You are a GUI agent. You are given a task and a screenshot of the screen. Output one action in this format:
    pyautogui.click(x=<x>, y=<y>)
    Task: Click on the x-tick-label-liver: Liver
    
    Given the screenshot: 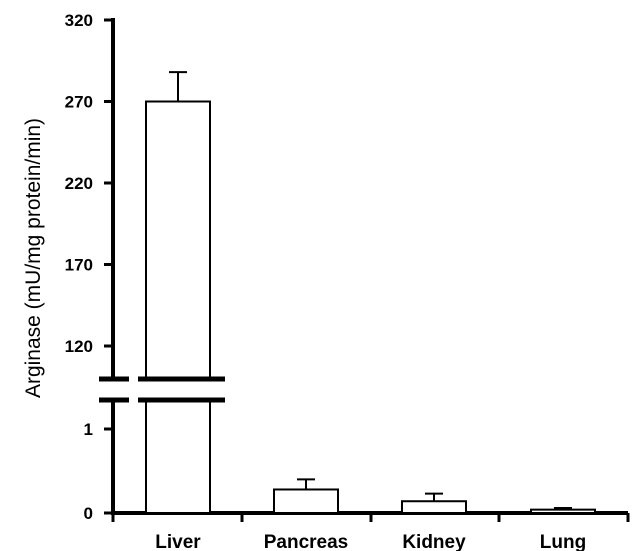 What is the action you would take?
    pyautogui.click(x=178, y=541)
    